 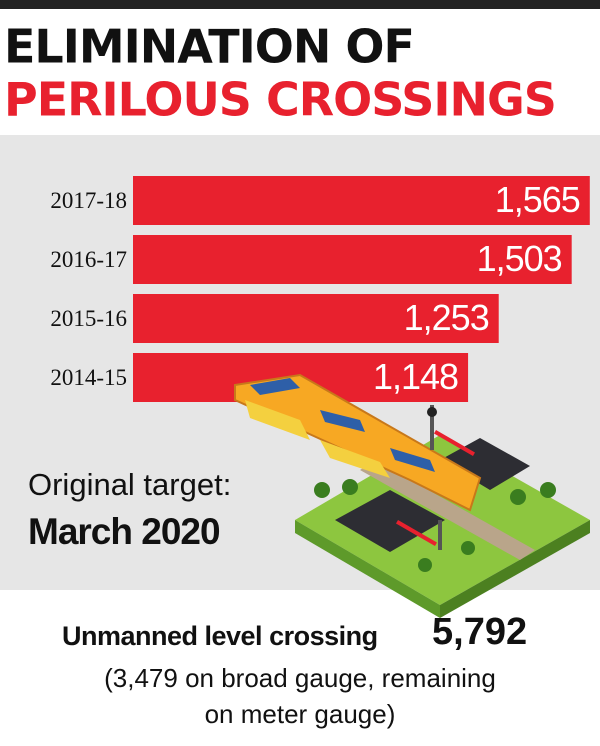 What do you see at coordinates (129, 484) in the screenshot?
I see `target-label: Original target:` at bounding box center [129, 484].